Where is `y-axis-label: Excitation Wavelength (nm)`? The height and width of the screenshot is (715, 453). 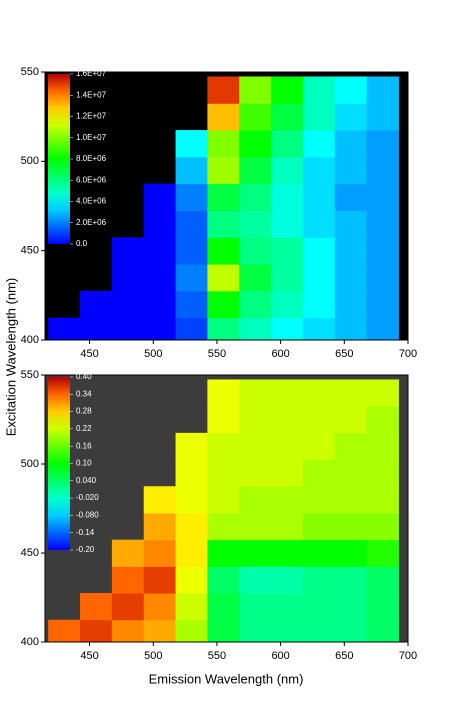
y-axis-label: Excitation Wavelength (nm) is located at coordinates (10, 357).